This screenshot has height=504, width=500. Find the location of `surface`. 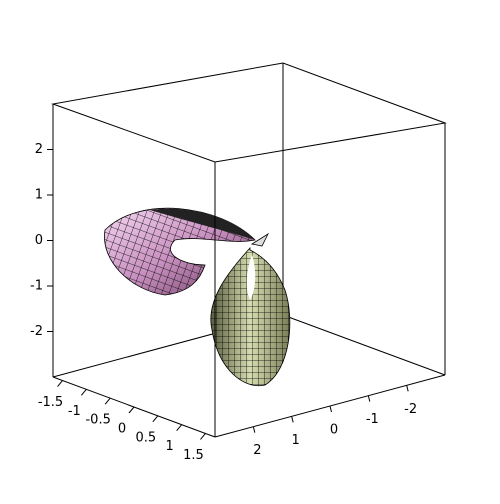

surface is located at coordinates (197, 297).